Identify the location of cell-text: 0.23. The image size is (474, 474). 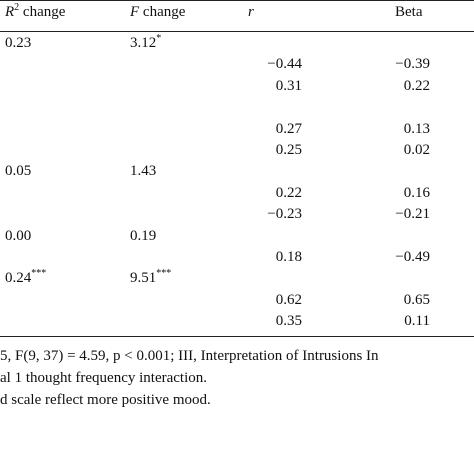
(18, 43).